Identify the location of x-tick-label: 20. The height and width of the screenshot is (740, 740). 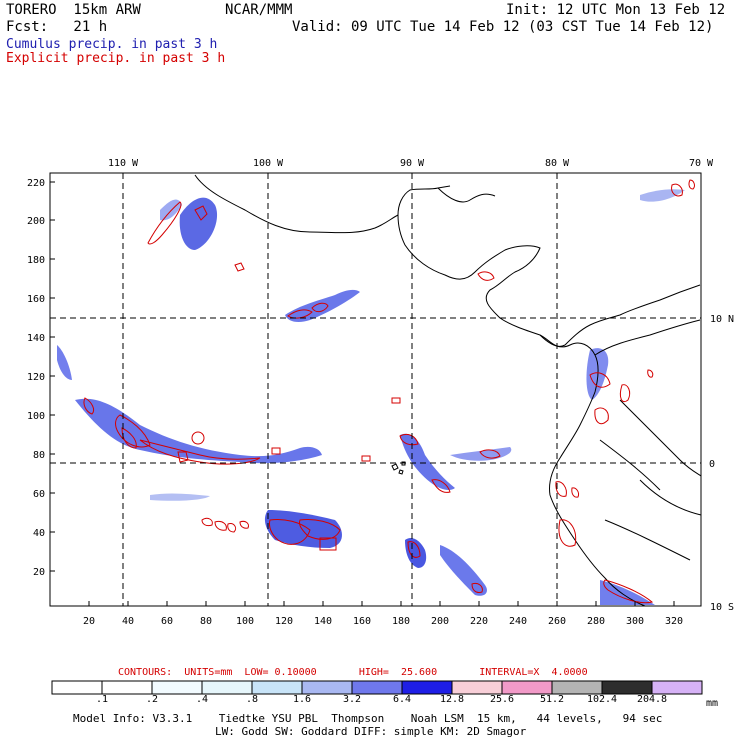
(89, 621).